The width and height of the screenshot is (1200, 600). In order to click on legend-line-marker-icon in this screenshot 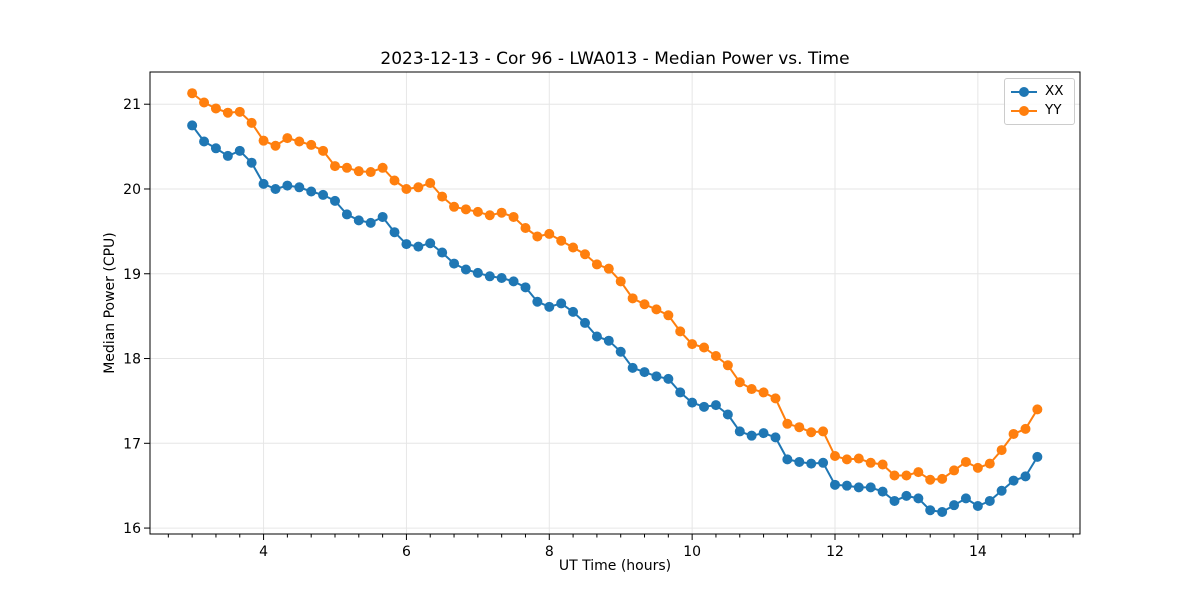, I will do `click(1024, 92)`.